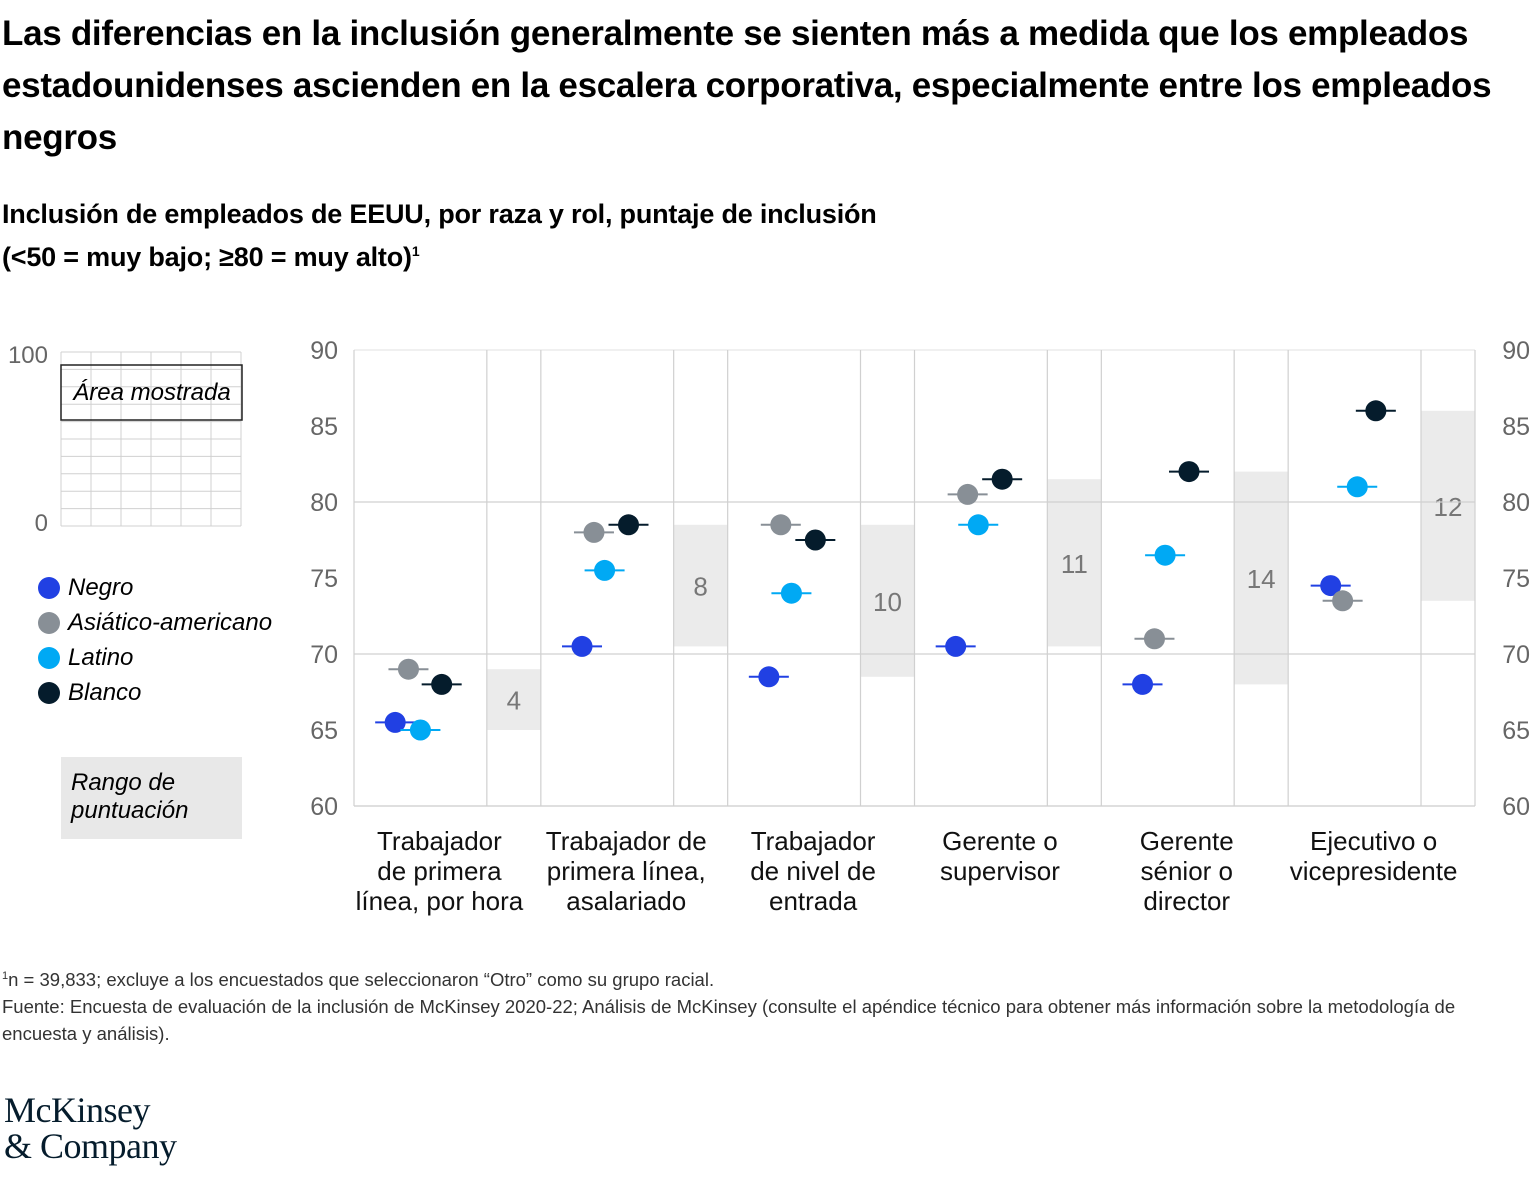  I want to click on logo-line-1: McKinsey, so click(77, 1110).